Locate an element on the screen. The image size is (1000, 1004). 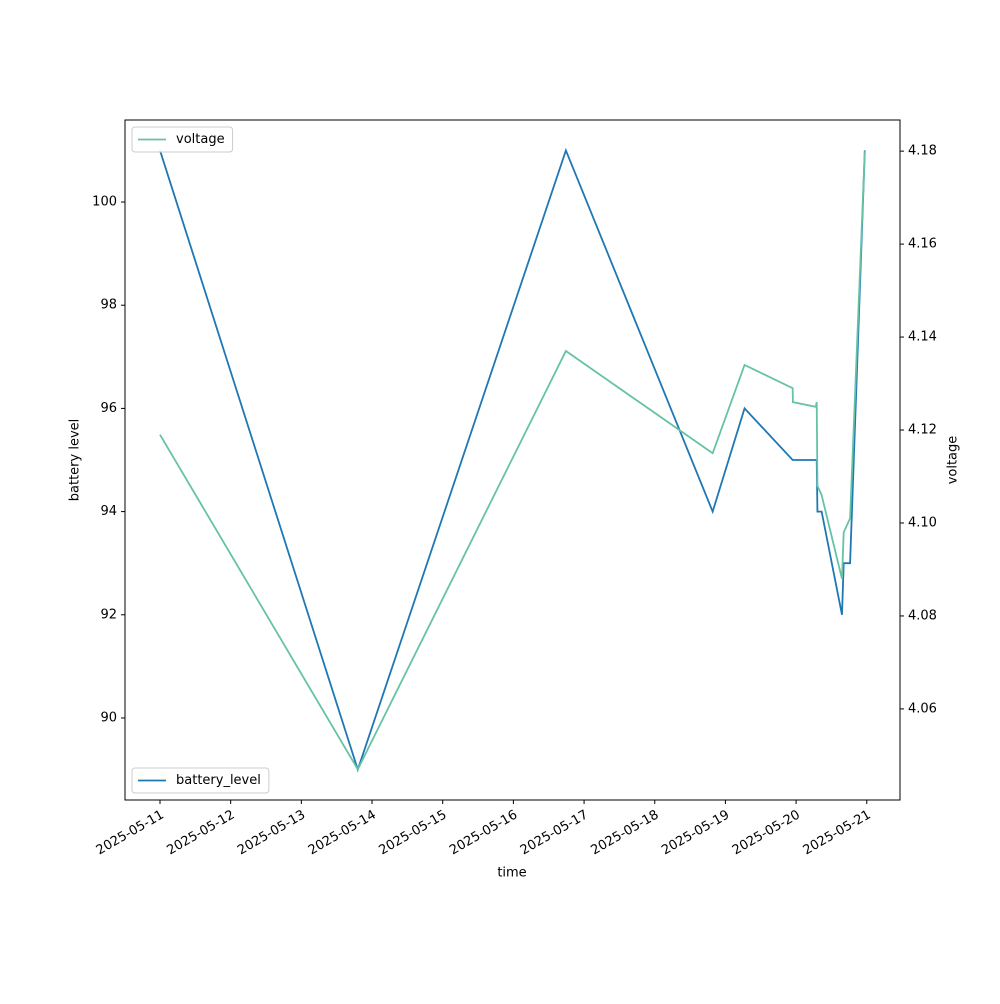
y-tick-label: 98 is located at coordinates (108, 305).